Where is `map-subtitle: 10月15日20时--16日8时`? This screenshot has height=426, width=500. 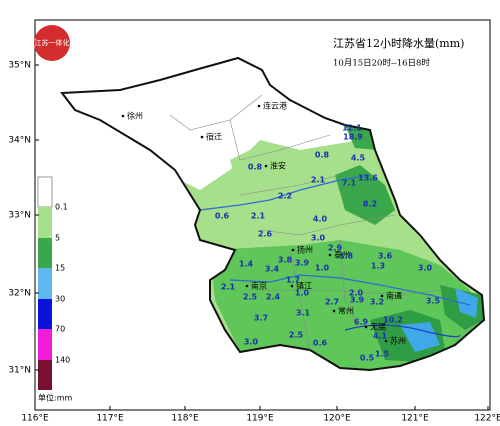 map-subtitle: 10月15日20时--16日8时 is located at coordinates (381, 63).